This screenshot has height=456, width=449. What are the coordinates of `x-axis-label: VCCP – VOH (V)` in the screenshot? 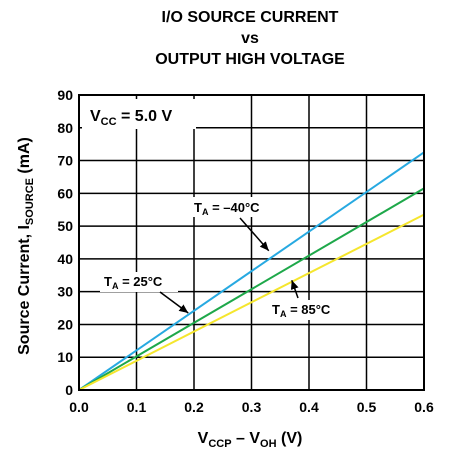 It's located at (250, 440).